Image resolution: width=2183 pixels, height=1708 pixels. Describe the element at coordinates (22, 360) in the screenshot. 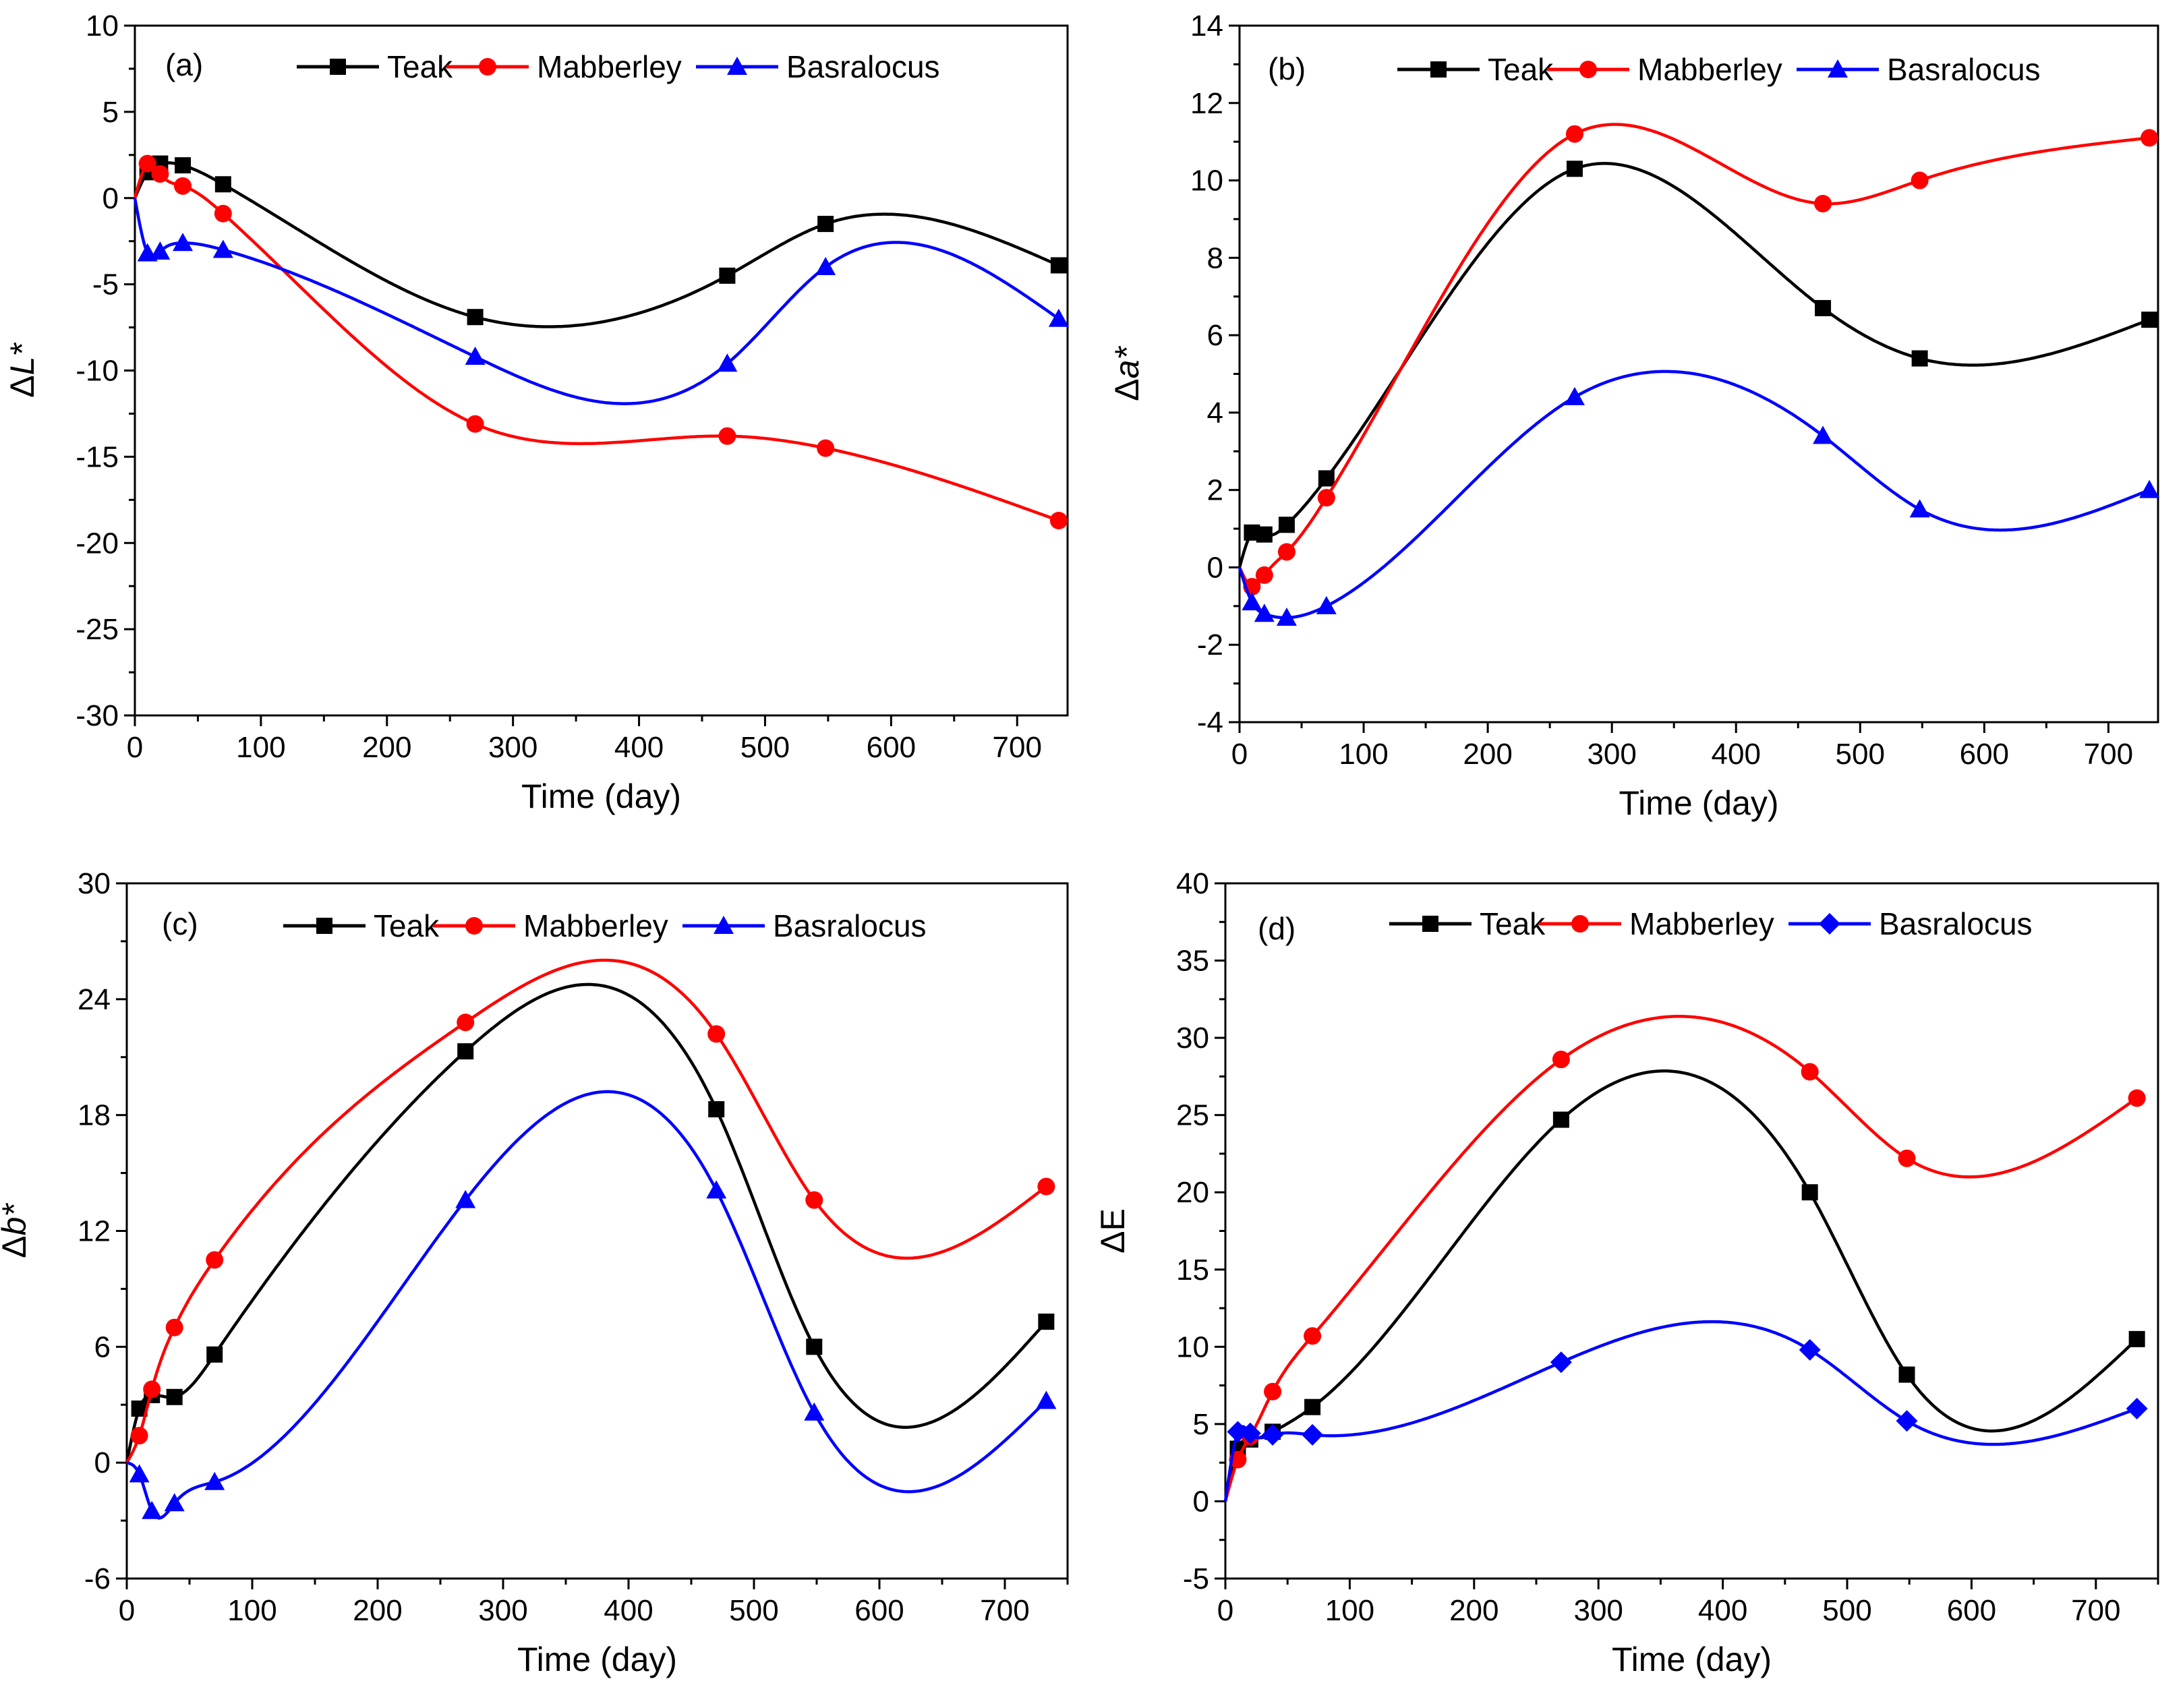

I see `y-axis-title-var: L*` at that location.